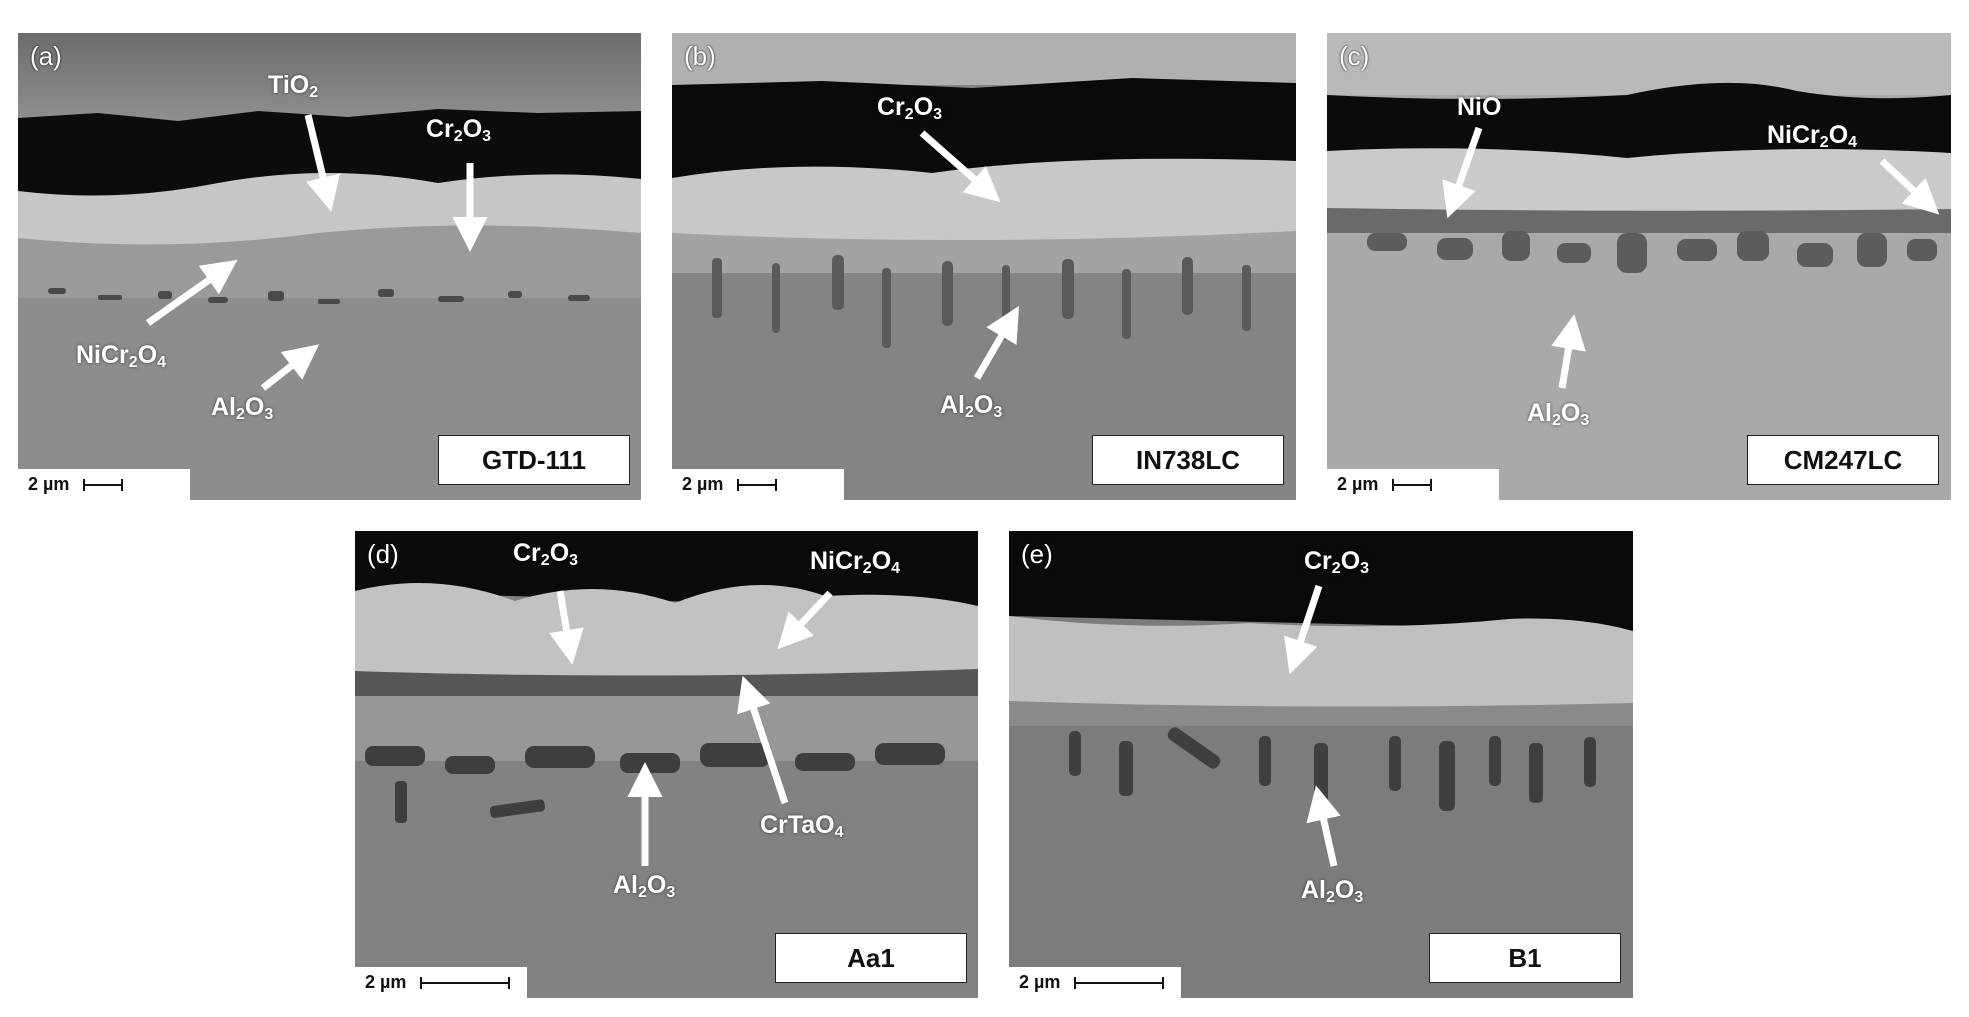 Image resolution: width=1969 pixels, height=1017 pixels. What do you see at coordinates (1525, 958) in the screenshot?
I see `sample-label: B1` at bounding box center [1525, 958].